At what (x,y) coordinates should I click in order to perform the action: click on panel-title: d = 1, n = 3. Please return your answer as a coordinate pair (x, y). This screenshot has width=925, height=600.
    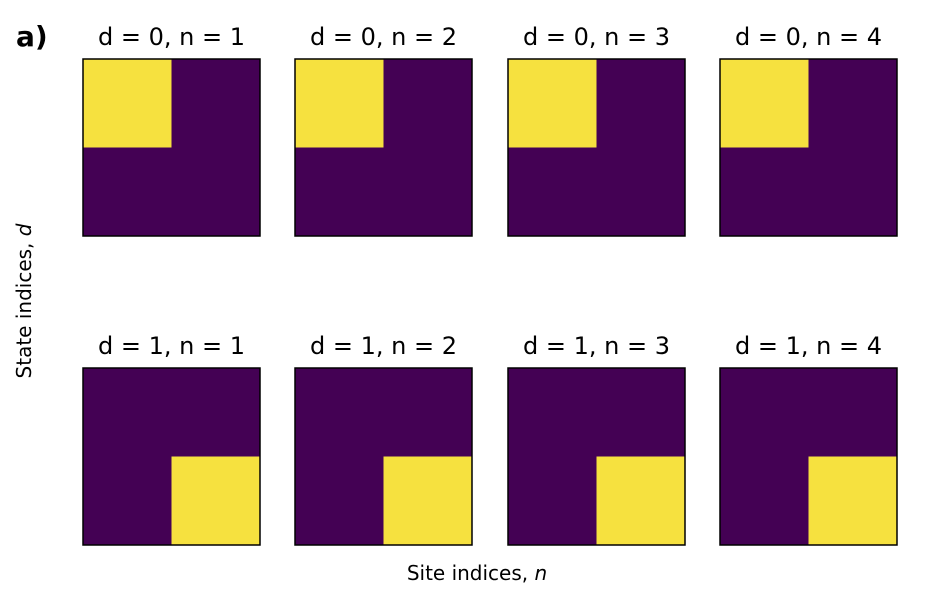
    Looking at the image, I should click on (596, 346).